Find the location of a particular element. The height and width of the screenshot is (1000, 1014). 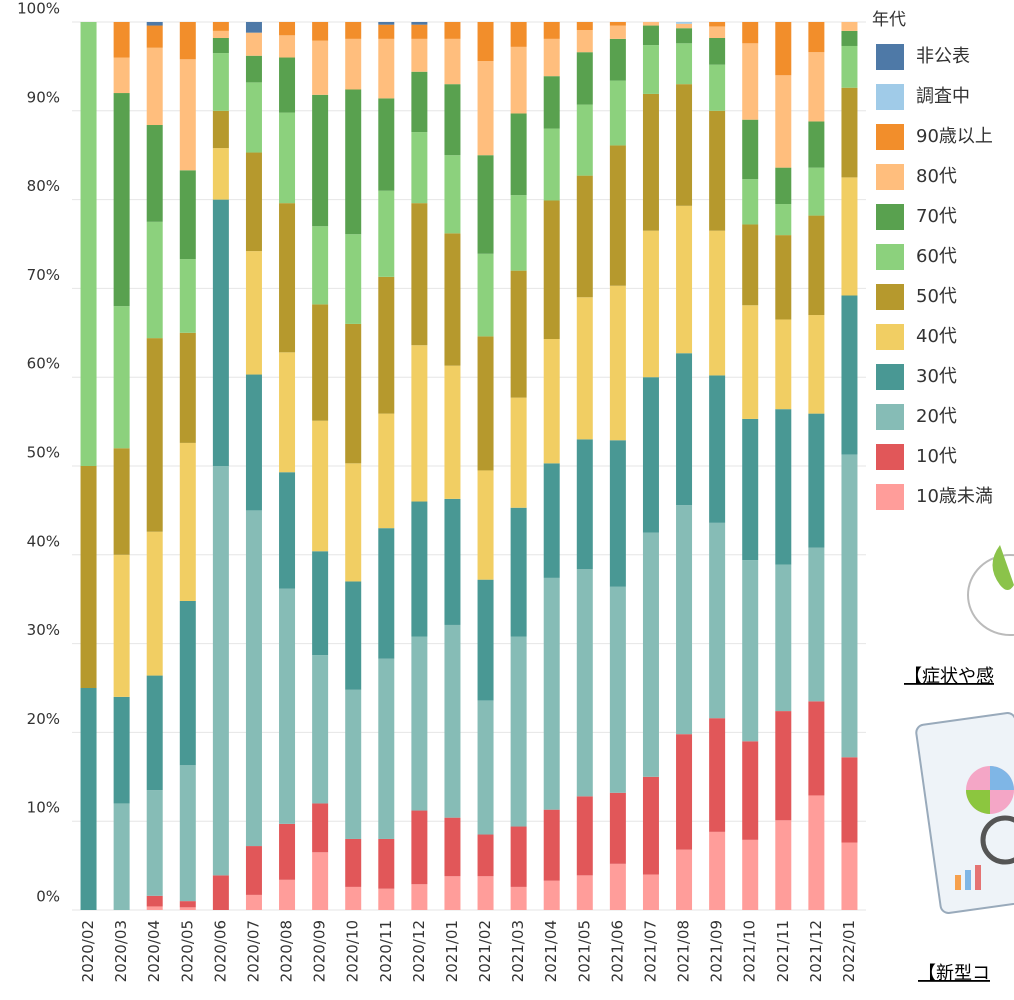

sidebar-link: 【症状や感 is located at coordinates (949, 676).